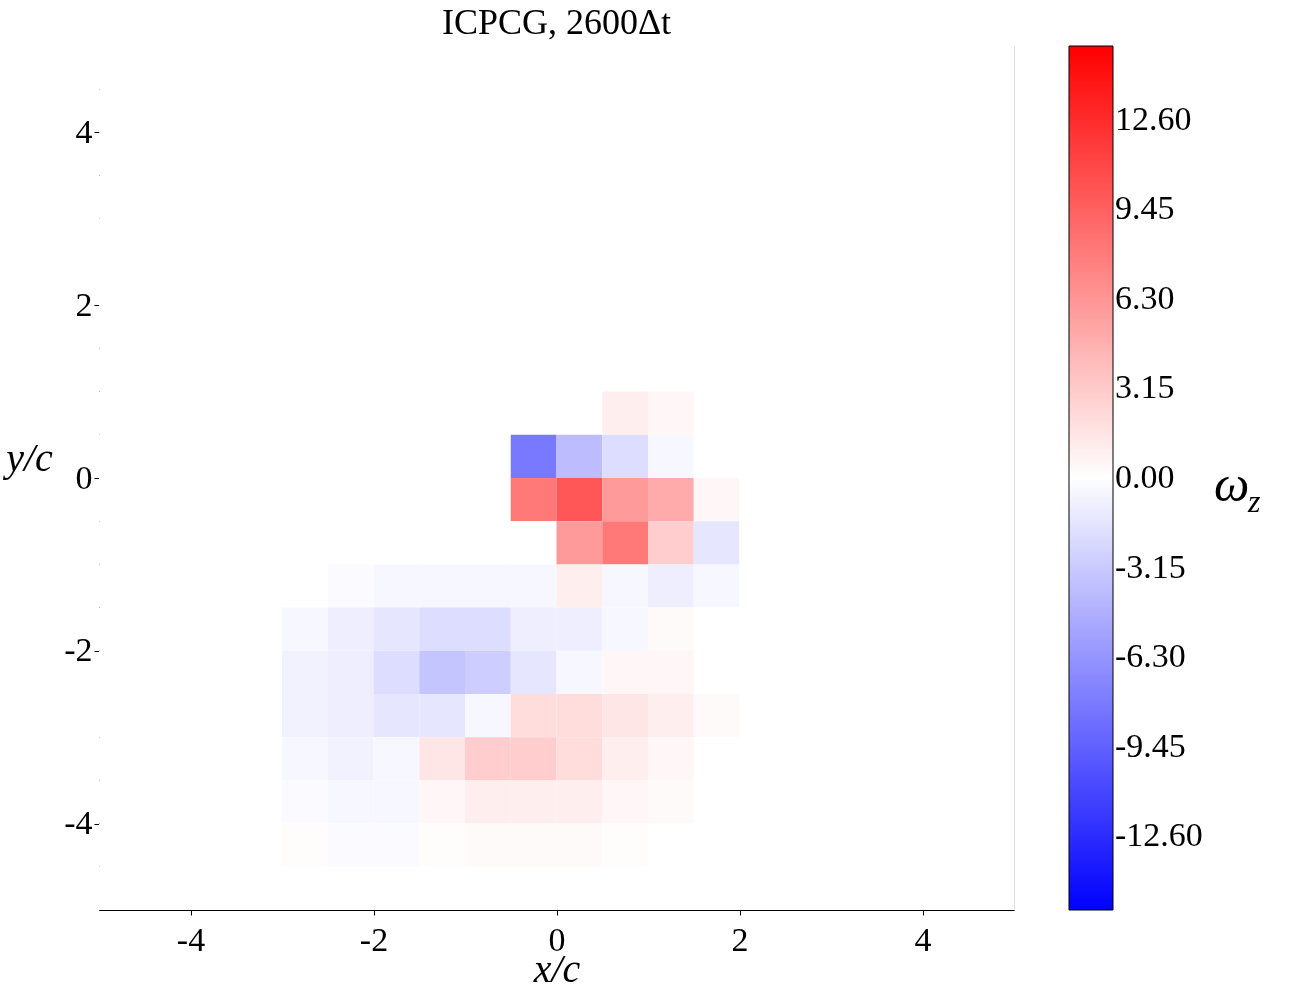 Image resolution: width=1292 pixels, height=1008 pixels. What do you see at coordinates (28, 457) in the screenshot?
I see `y-axis-title: y/c` at bounding box center [28, 457].